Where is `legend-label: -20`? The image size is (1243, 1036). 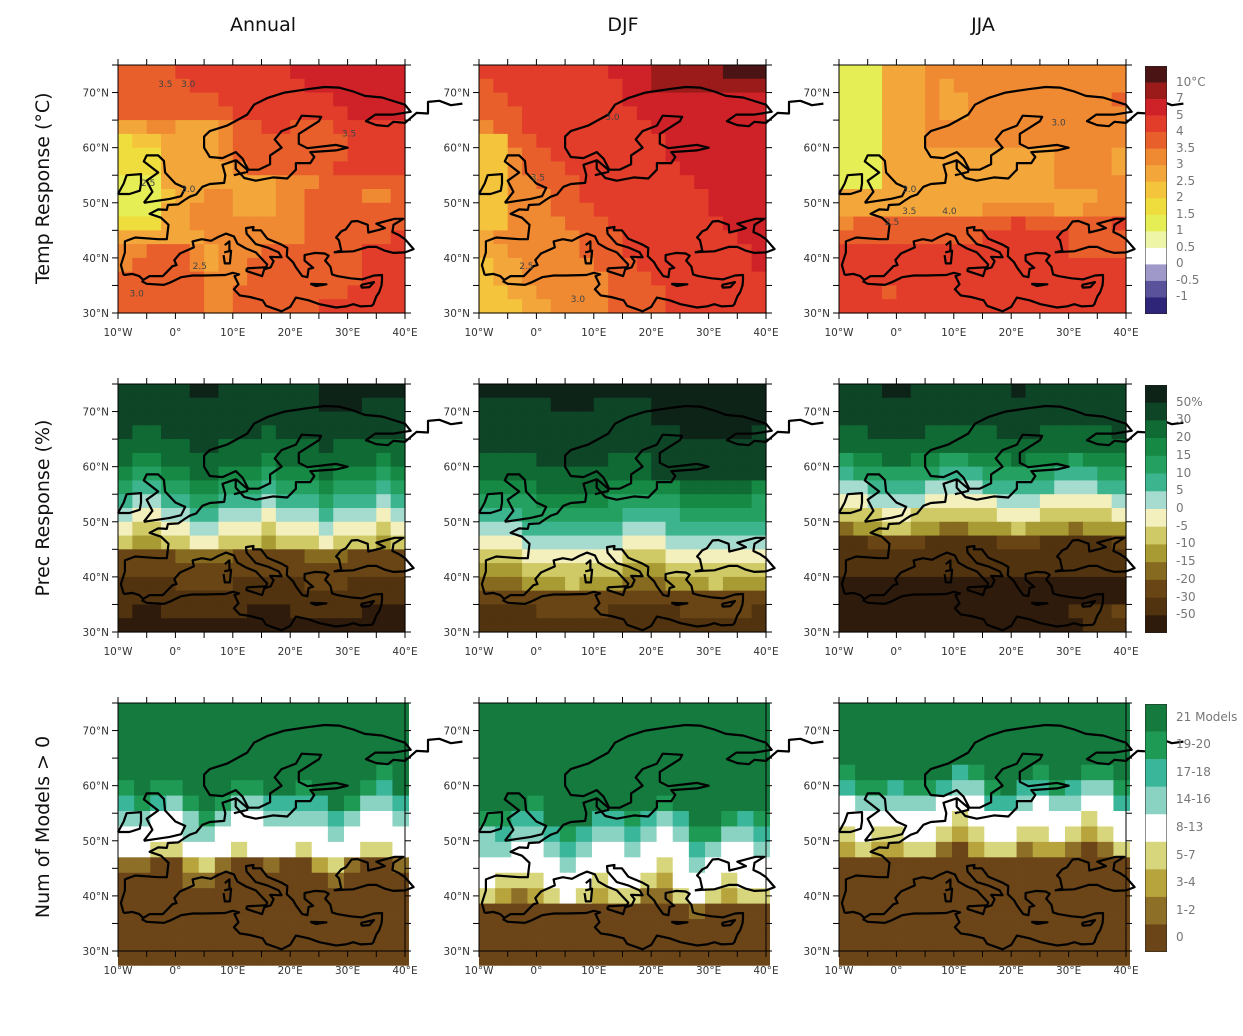
legend-label: -20 is located at coordinates (1186, 578).